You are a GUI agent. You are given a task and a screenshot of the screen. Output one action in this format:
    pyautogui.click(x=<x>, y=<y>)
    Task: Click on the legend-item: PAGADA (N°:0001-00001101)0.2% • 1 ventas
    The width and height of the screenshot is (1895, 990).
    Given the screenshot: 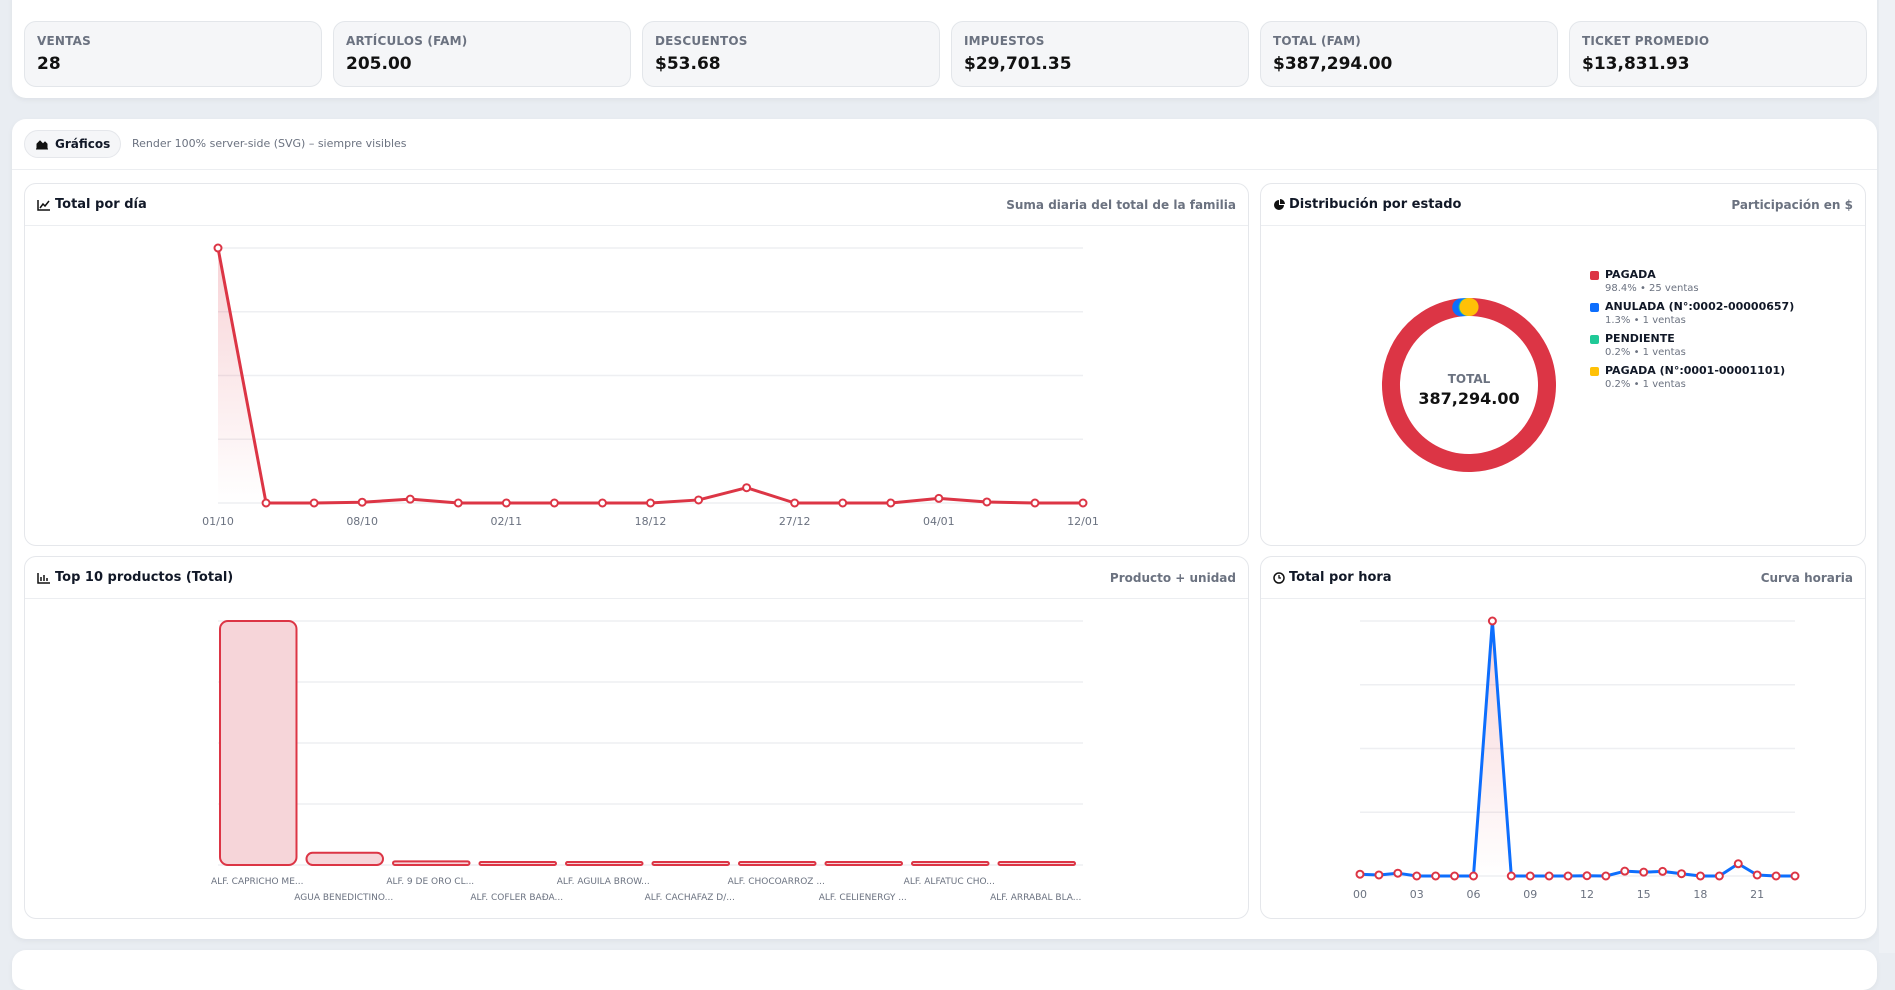 What is the action you would take?
    pyautogui.click(x=1687, y=377)
    